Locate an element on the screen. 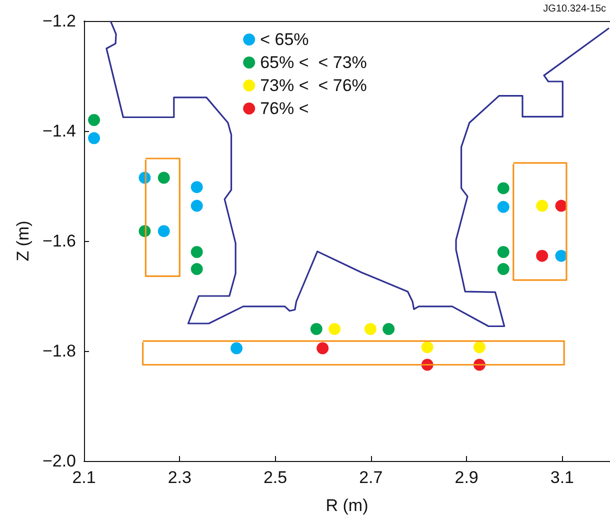  y-tick-label: −1.6 is located at coordinates (59, 241).